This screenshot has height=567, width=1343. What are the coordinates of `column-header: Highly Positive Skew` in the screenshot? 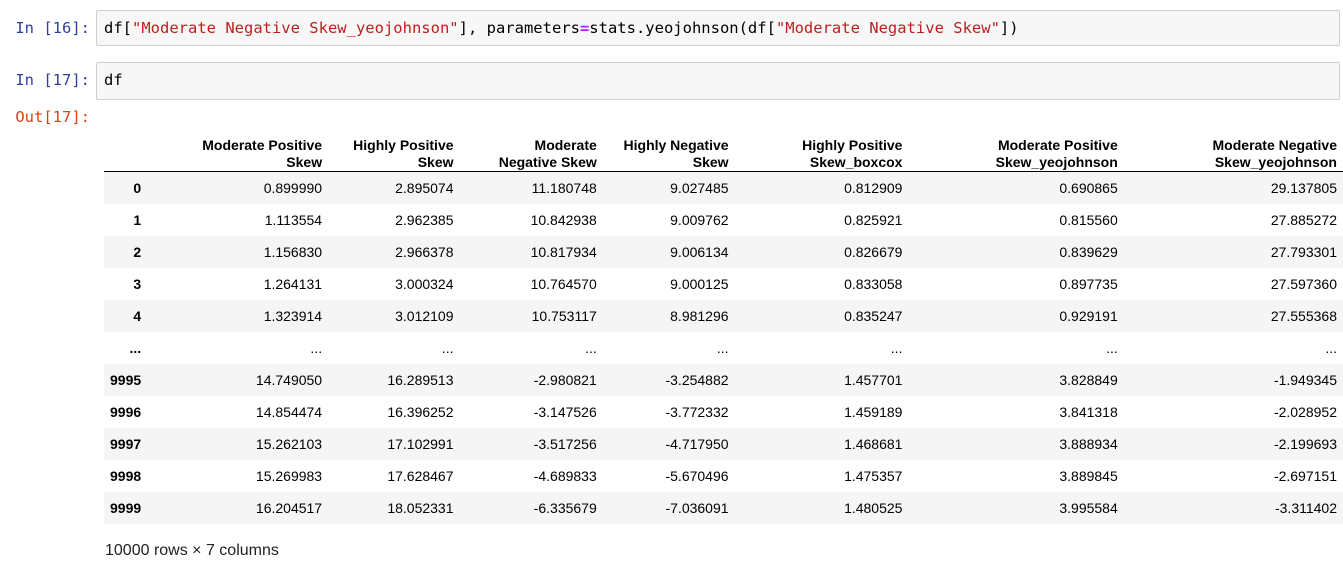 It's located at (394, 148).